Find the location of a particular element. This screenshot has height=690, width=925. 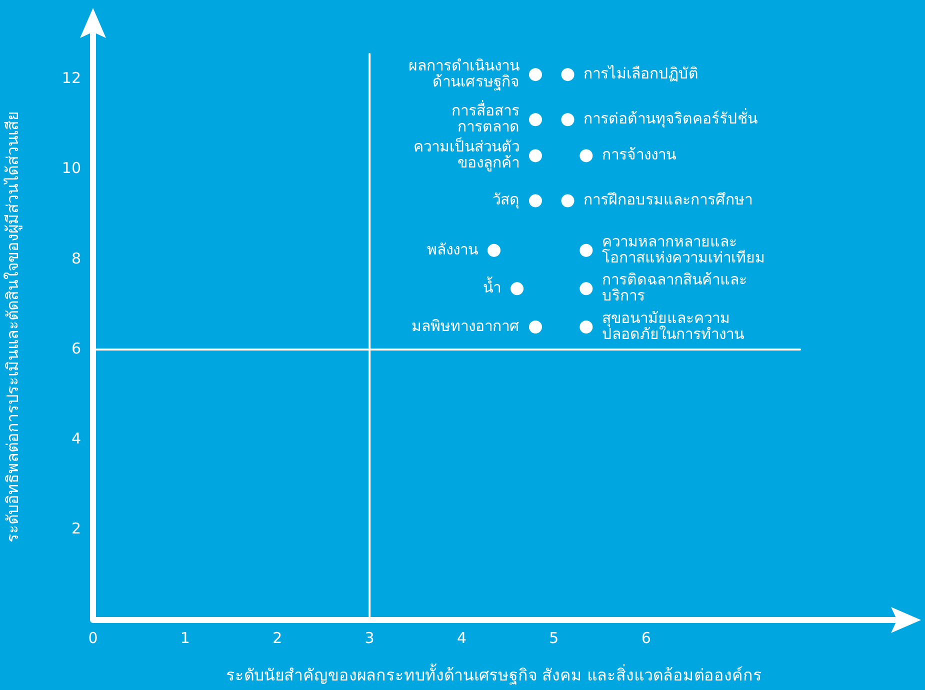

x-tick-label: 4 is located at coordinates (461, 637).